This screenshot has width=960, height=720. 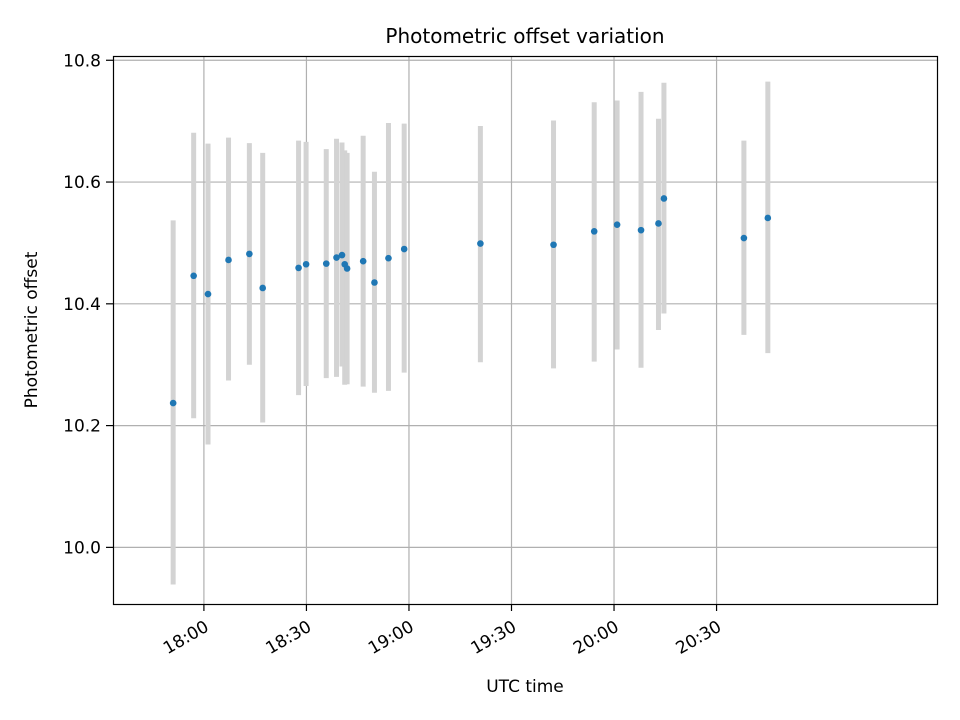 I want to click on x-tick-label: 18:30, so click(x=289, y=638).